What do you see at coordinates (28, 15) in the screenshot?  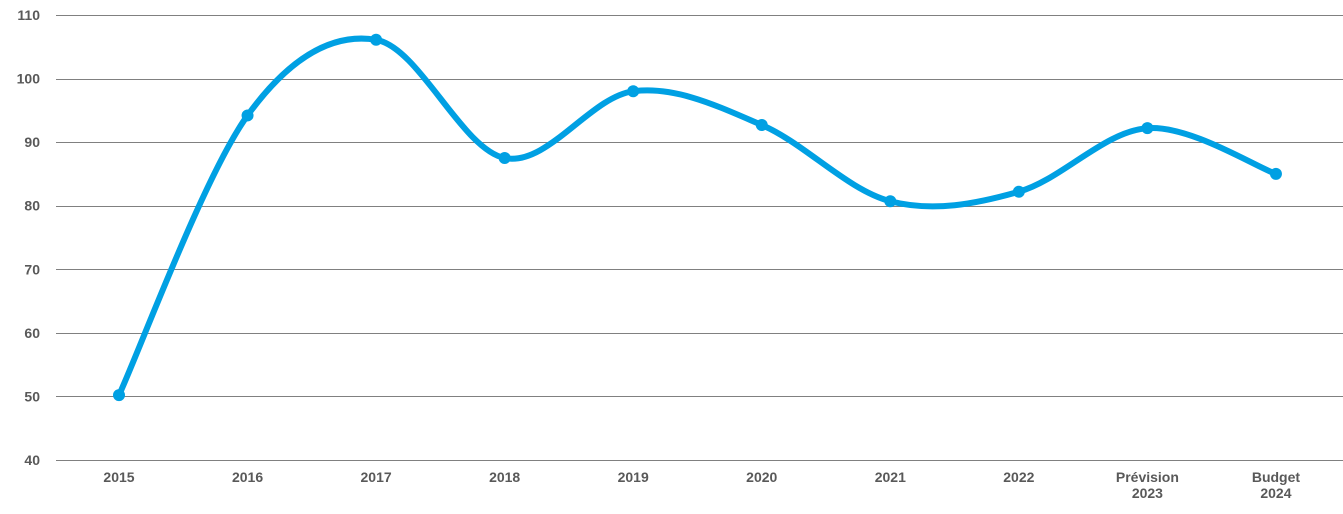 I see `y-tick-label: 110` at bounding box center [28, 15].